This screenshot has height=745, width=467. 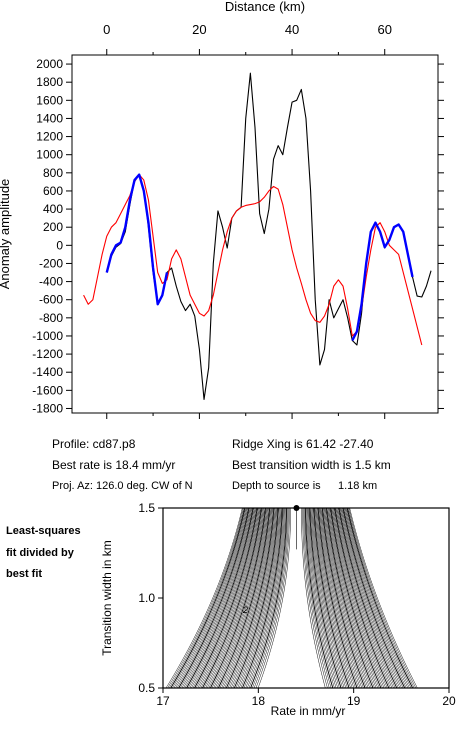 What do you see at coordinates (51, 282) in the screenshot?
I see `y-tick-label: -400` at bounding box center [51, 282].